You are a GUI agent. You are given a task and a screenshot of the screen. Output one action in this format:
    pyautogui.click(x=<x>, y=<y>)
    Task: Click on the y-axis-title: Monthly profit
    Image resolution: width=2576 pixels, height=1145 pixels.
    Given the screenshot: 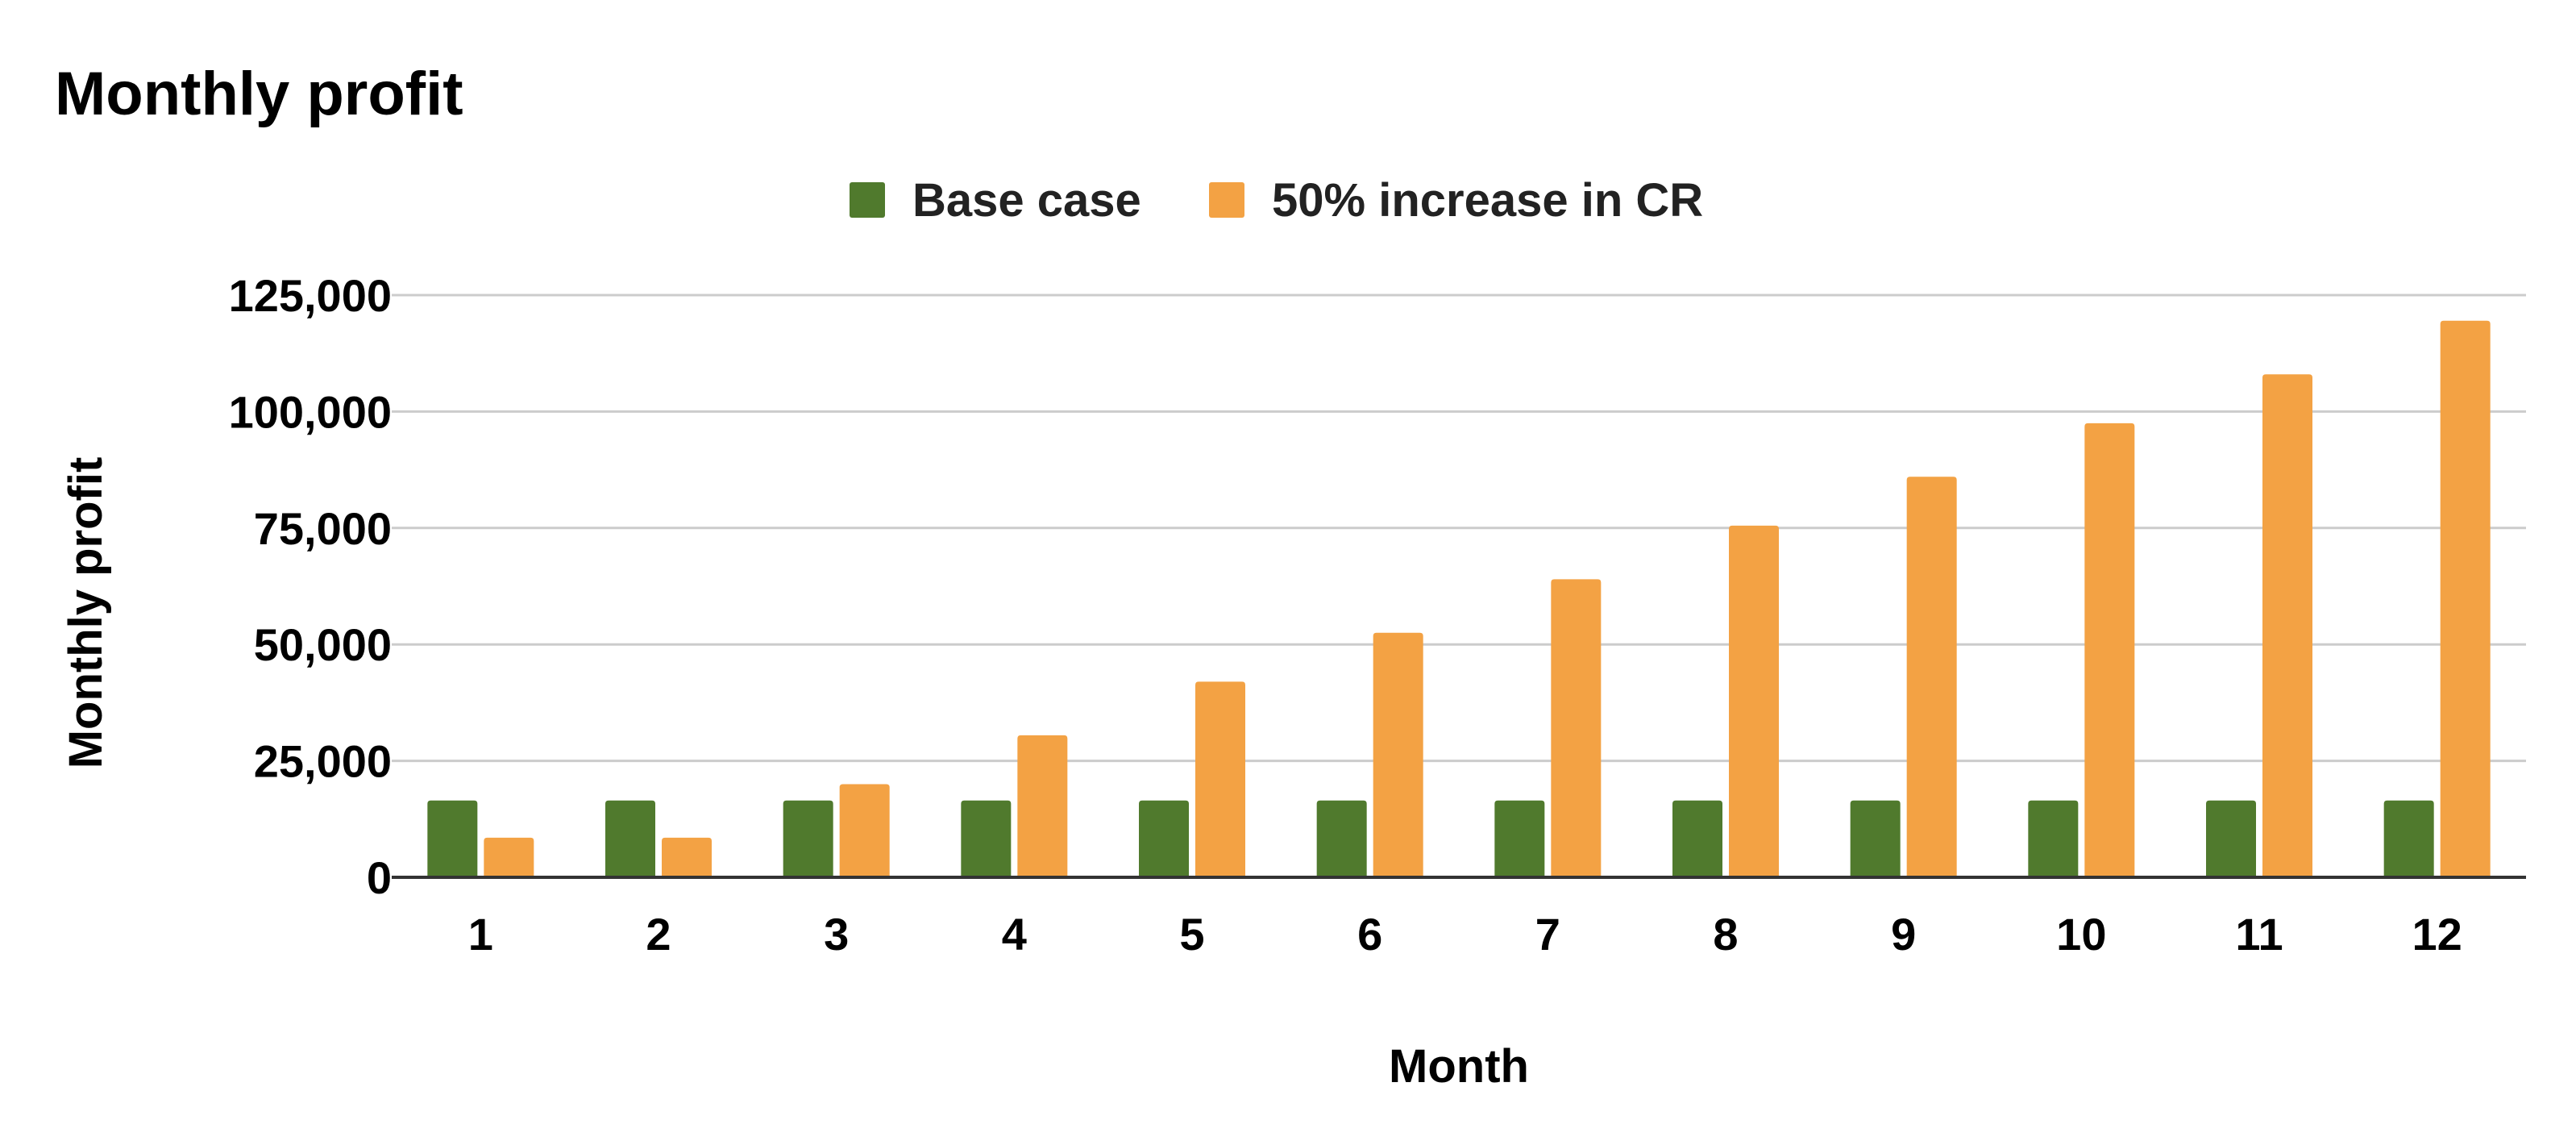 What is the action you would take?
    pyautogui.click(x=86, y=613)
    